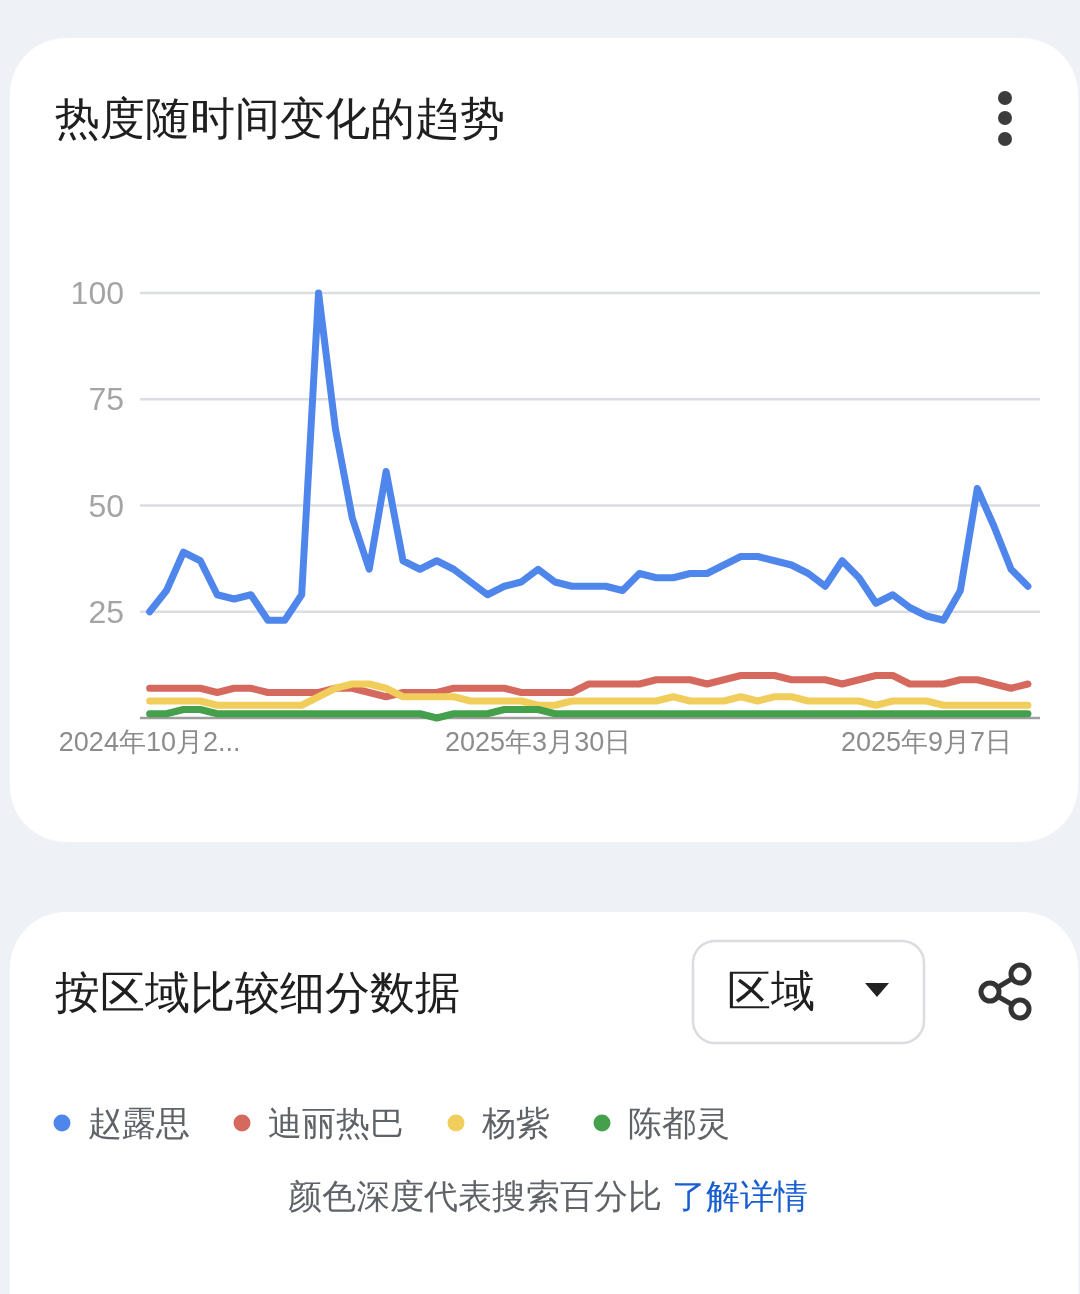  Describe the element at coordinates (771, 990) in the screenshot. I see `annotation: 区域` at that location.